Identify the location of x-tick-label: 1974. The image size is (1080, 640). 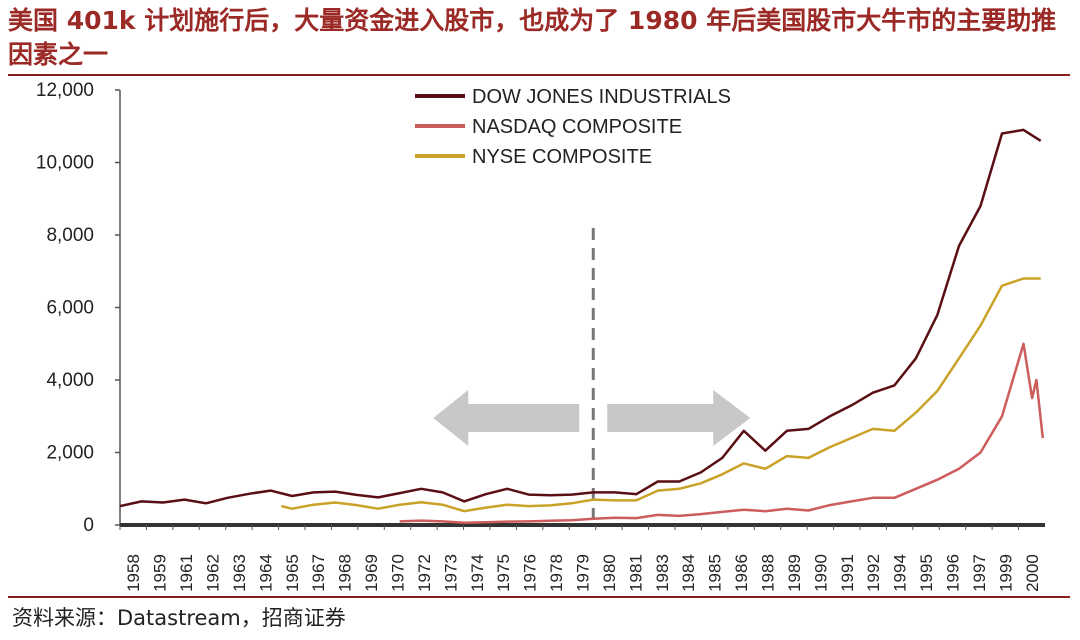
(477, 573).